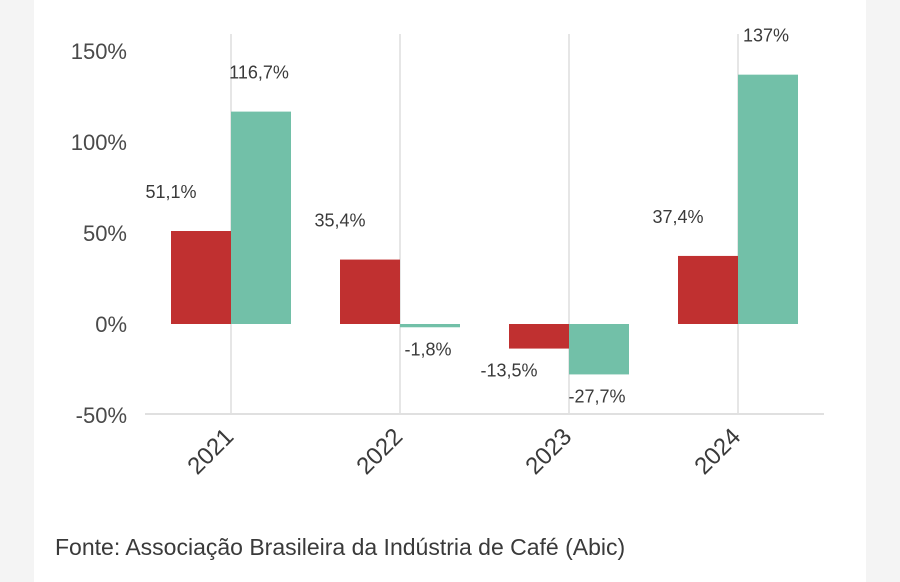 The image size is (900, 582). I want to click on bar-series1-2022, so click(370, 291).